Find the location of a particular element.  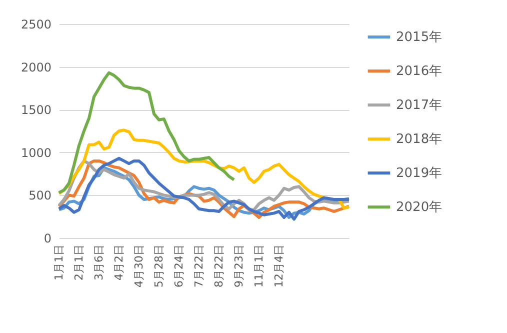

y-tick-label: 2000 is located at coordinates (36, 67).